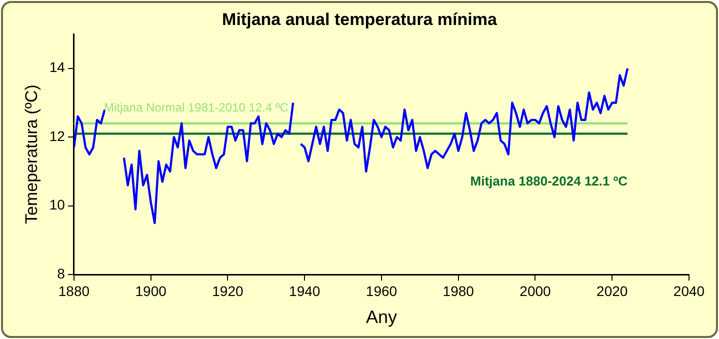 The width and height of the screenshot is (719, 339). Describe the element at coordinates (57, 204) in the screenshot. I see `y-tick-label: 10` at that location.